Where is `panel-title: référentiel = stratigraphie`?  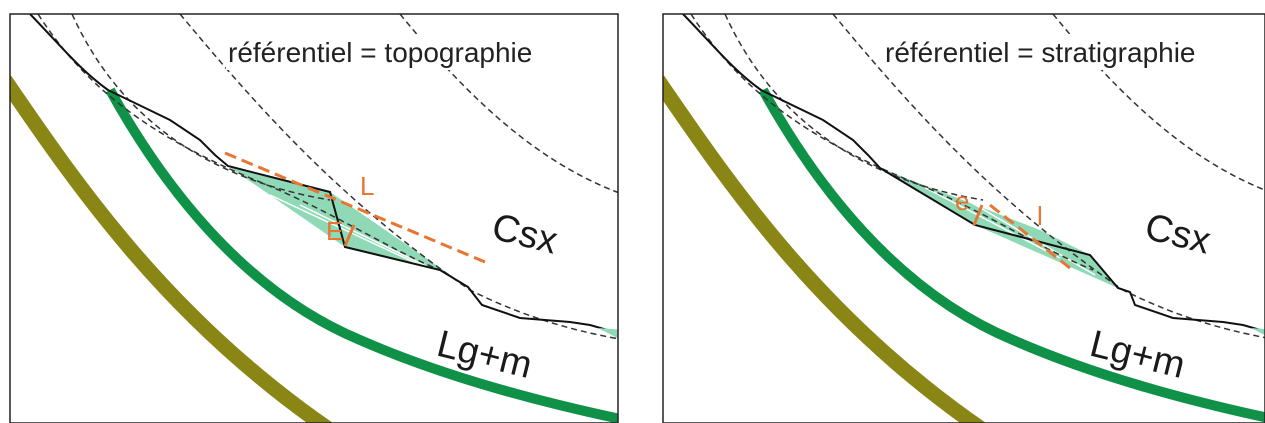
panel-title: référentiel = stratigraphie is located at coordinates (1040, 52).